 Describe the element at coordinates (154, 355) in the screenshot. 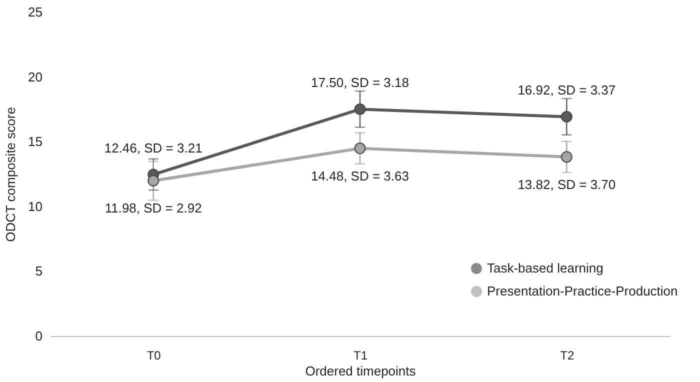

I see `x-tick-label: T0` at that location.